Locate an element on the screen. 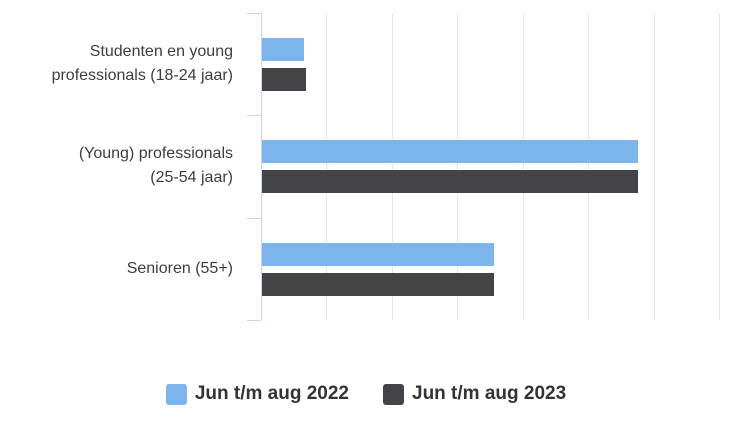  legend-item-label: Jun t/m aug 2022 is located at coordinates (271, 393).